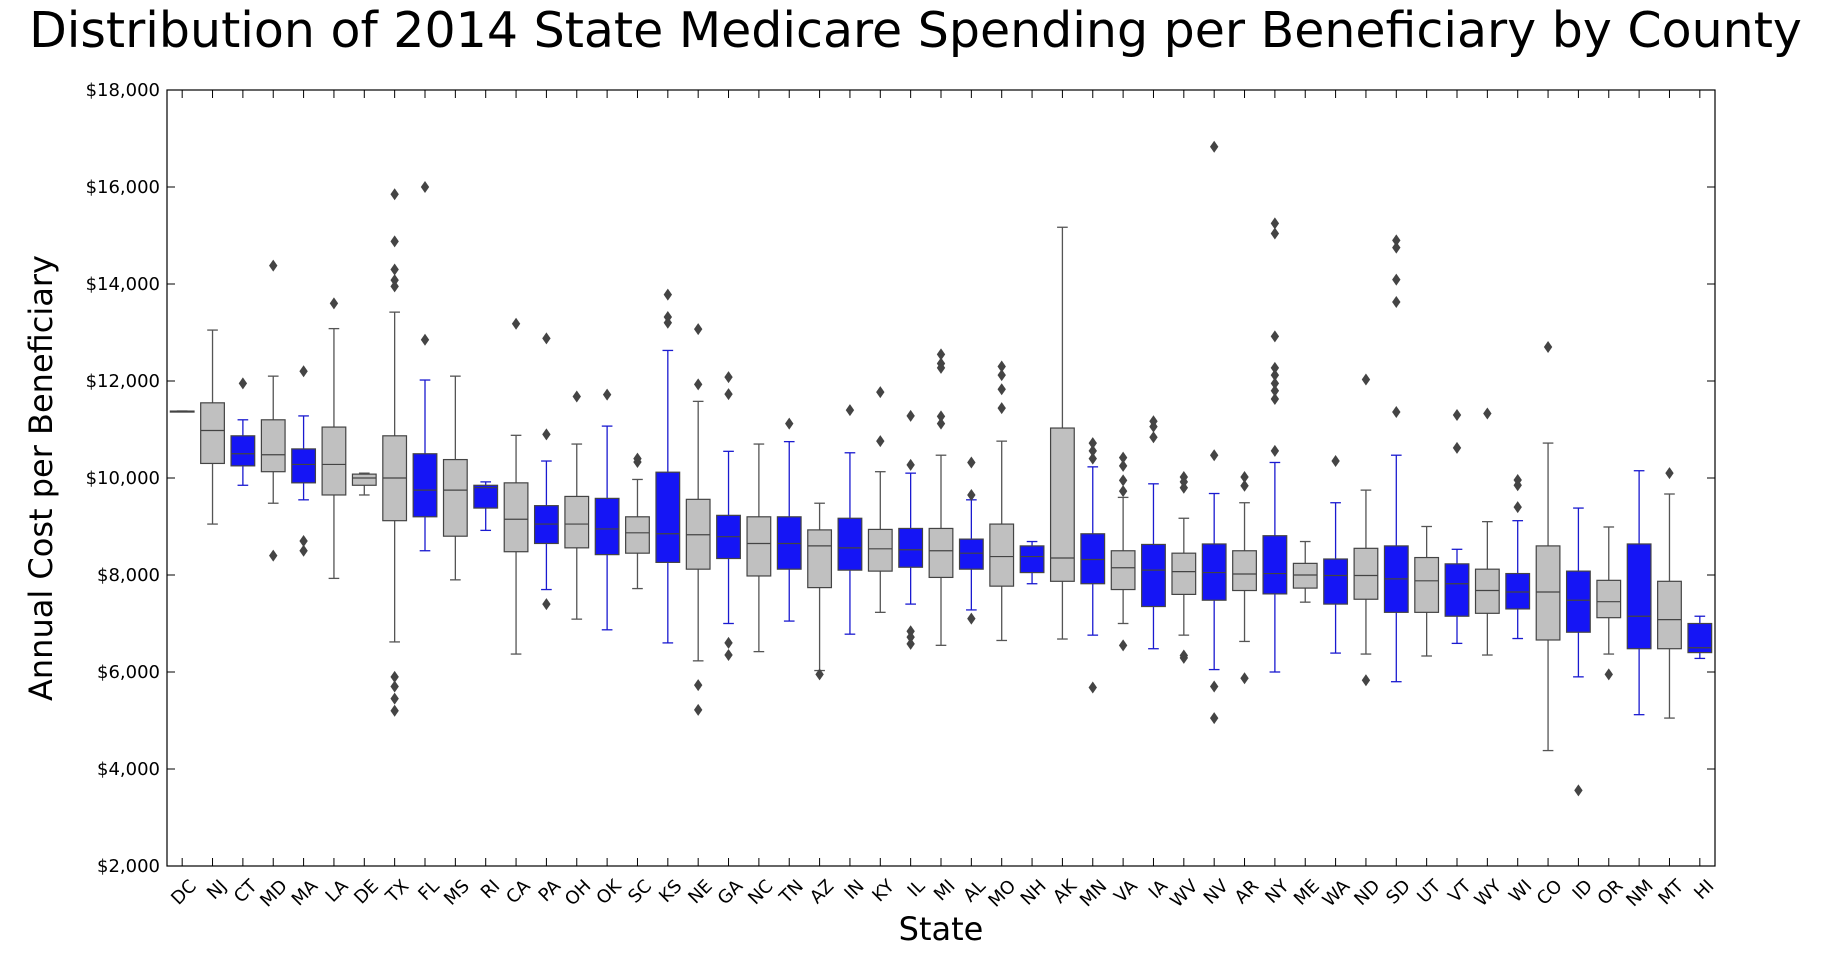 This screenshot has height=957, width=1831. I want to click on box-nh, so click(1032, 562).